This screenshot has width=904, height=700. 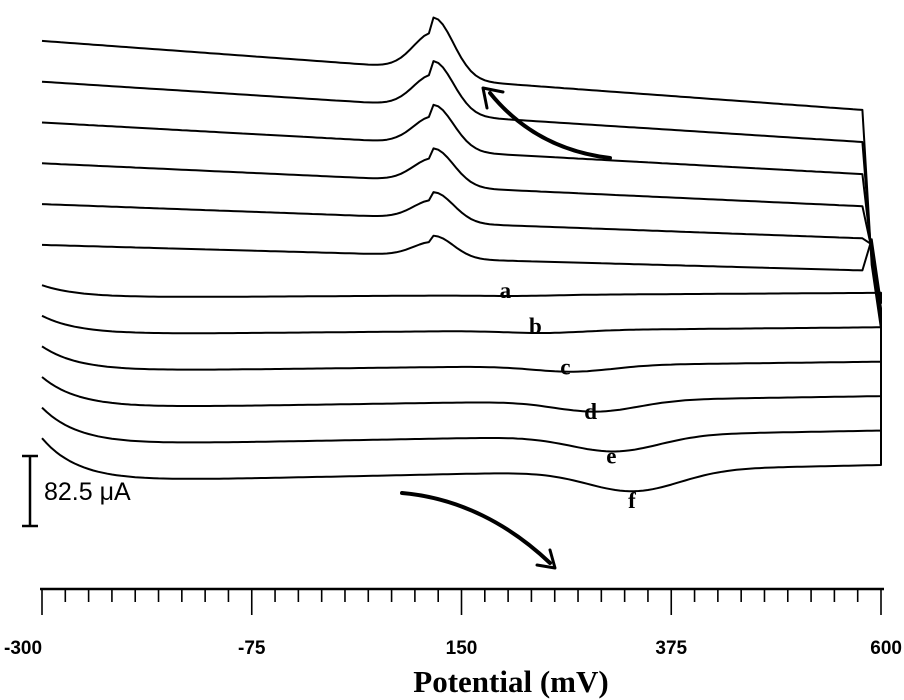 What do you see at coordinates (506, 290) in the screenshot?
I see `curve-label-a: a` at bounding box center [506, 290].